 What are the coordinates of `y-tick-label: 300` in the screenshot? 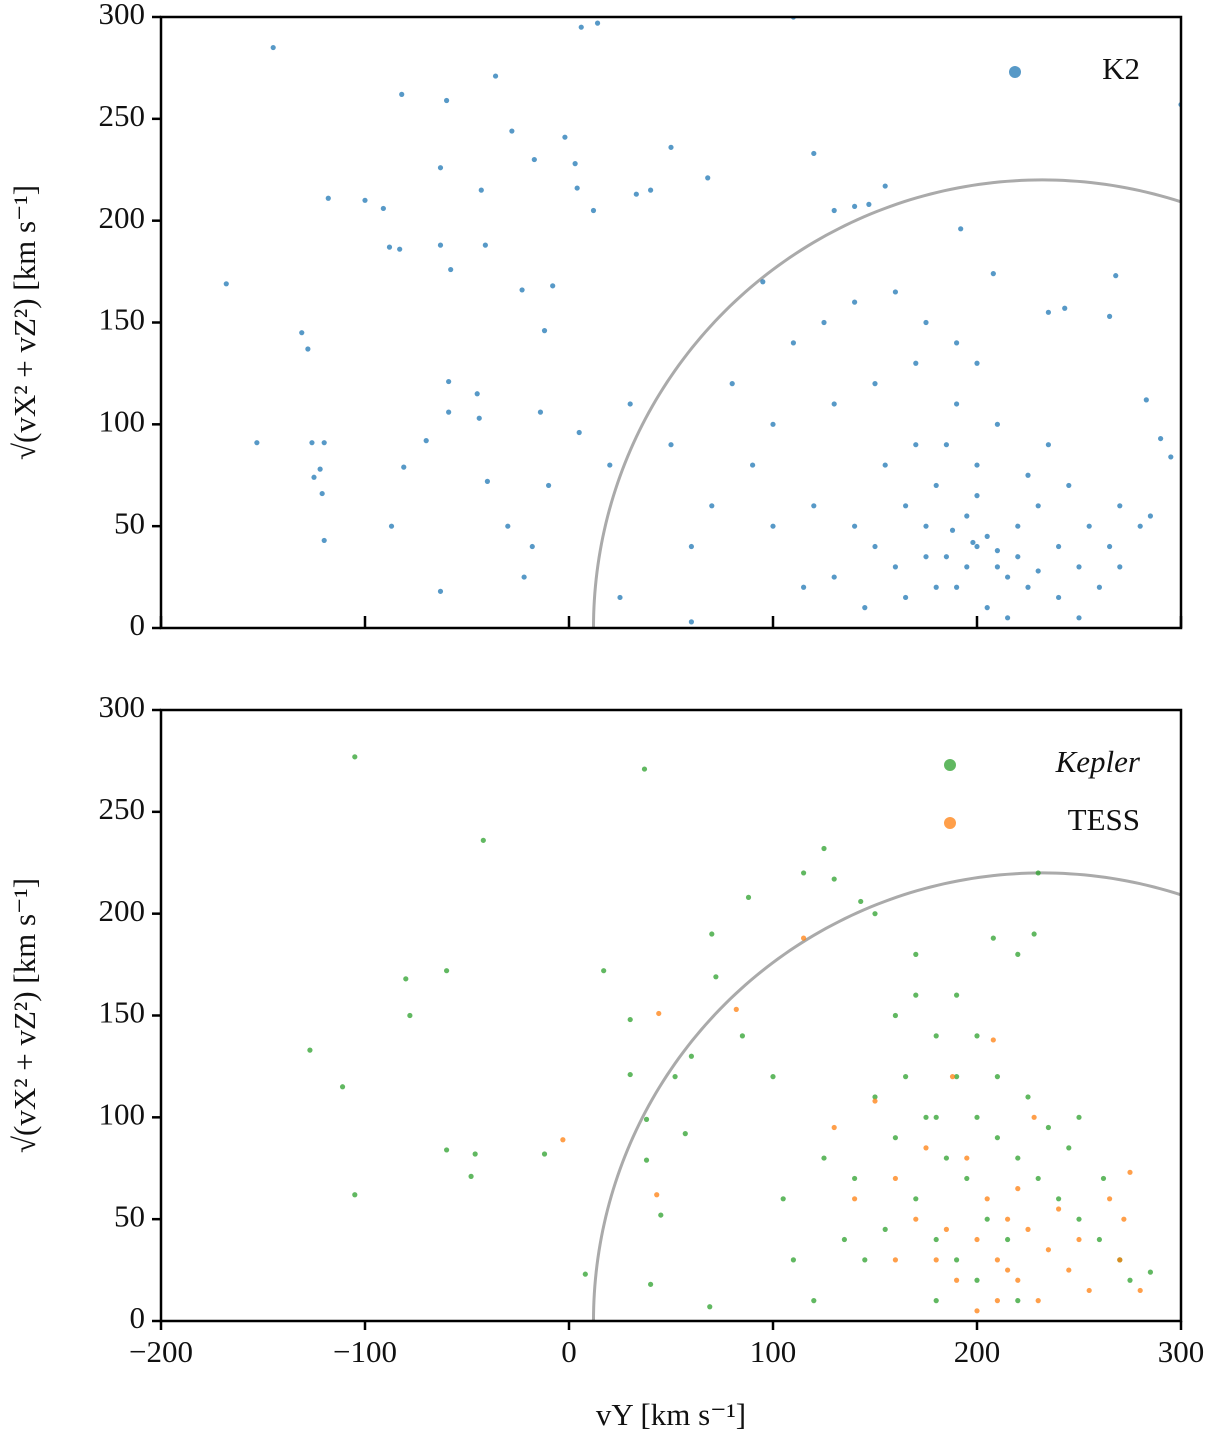 It's located at (122, 706).